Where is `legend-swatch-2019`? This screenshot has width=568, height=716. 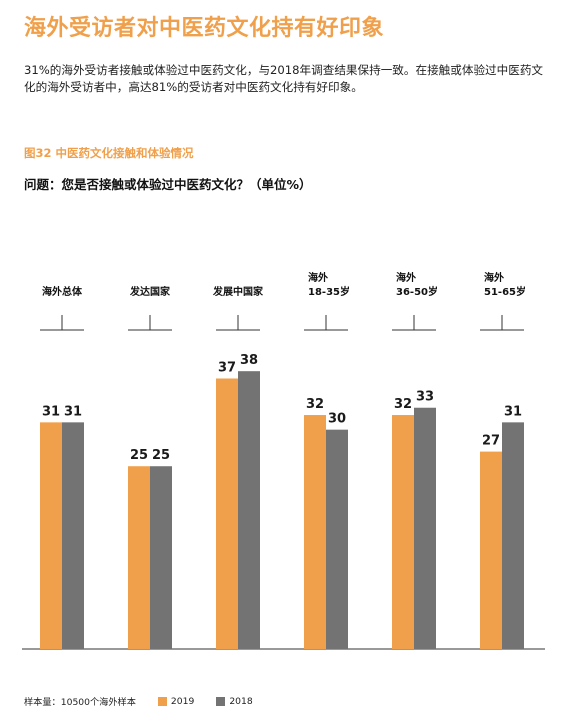 legend-swatch-2019 is located at coordinates (162, 701).